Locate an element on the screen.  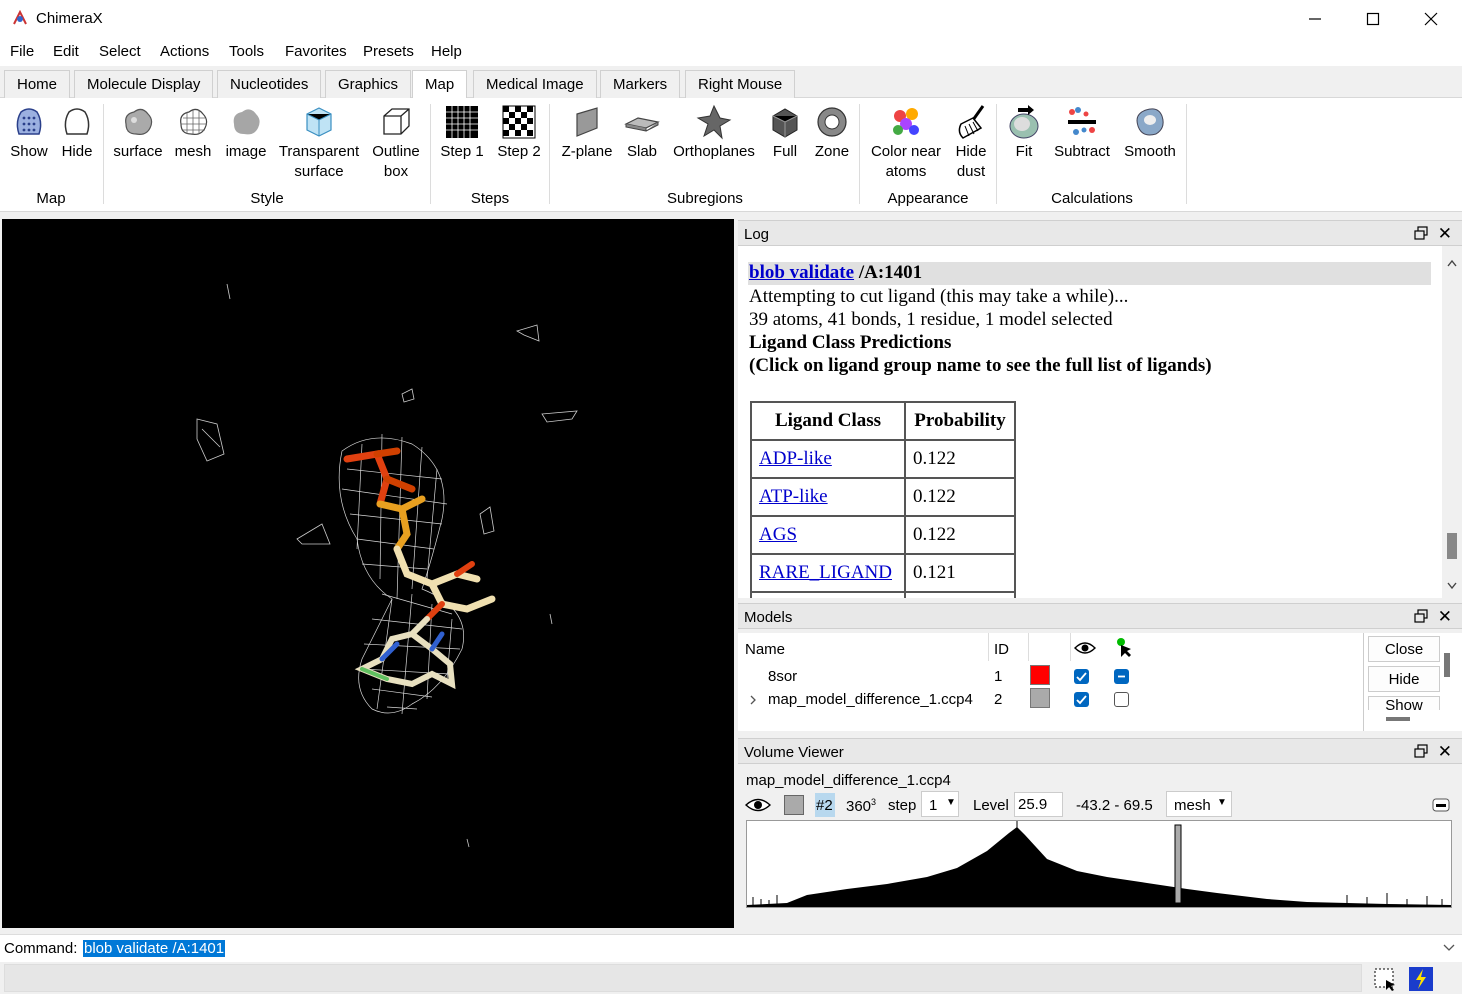
model-name: map_model_difference_1.ccp4 is located at coordinates (870, 699).